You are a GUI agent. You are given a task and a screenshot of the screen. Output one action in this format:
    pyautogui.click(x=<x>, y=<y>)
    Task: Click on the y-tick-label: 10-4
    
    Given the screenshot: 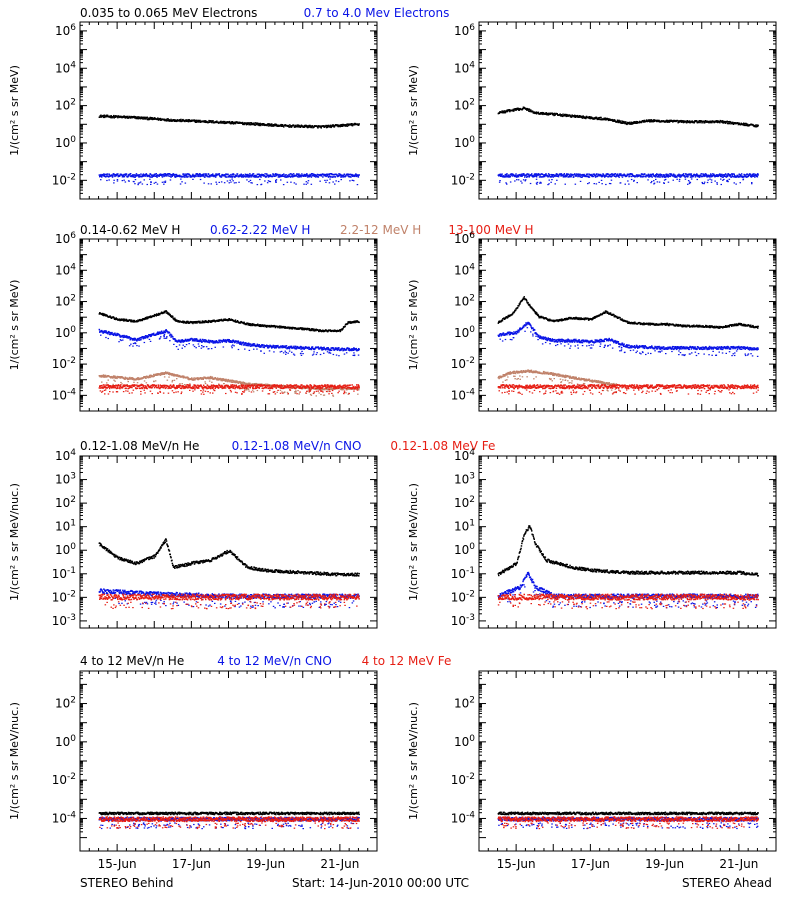 What is the action you would take?
    pyautogui.click(x=64, y=394)
    